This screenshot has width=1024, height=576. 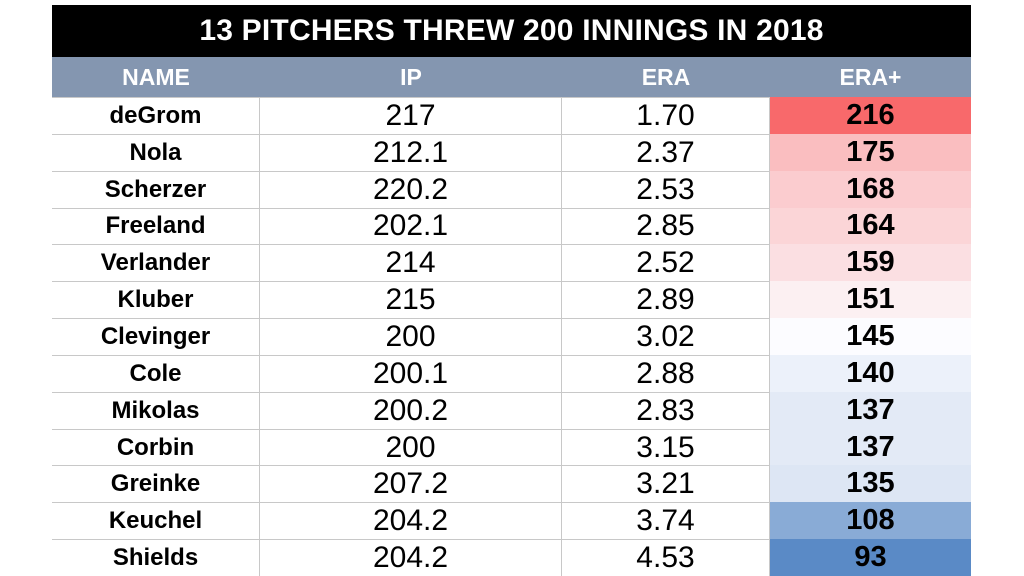 What do you see at coordinates (156, 263) in the screenshot?
I see `player-name-cell: Verlander` at bounding box center [156, 263].